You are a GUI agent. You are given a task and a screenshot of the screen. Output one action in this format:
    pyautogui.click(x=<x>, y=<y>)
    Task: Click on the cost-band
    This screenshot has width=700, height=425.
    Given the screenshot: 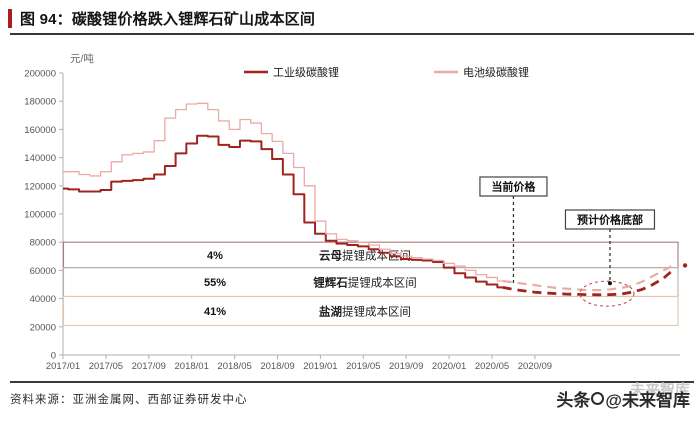 What is the action you would take?
    pyautogui.click(x=370, y=310)
    